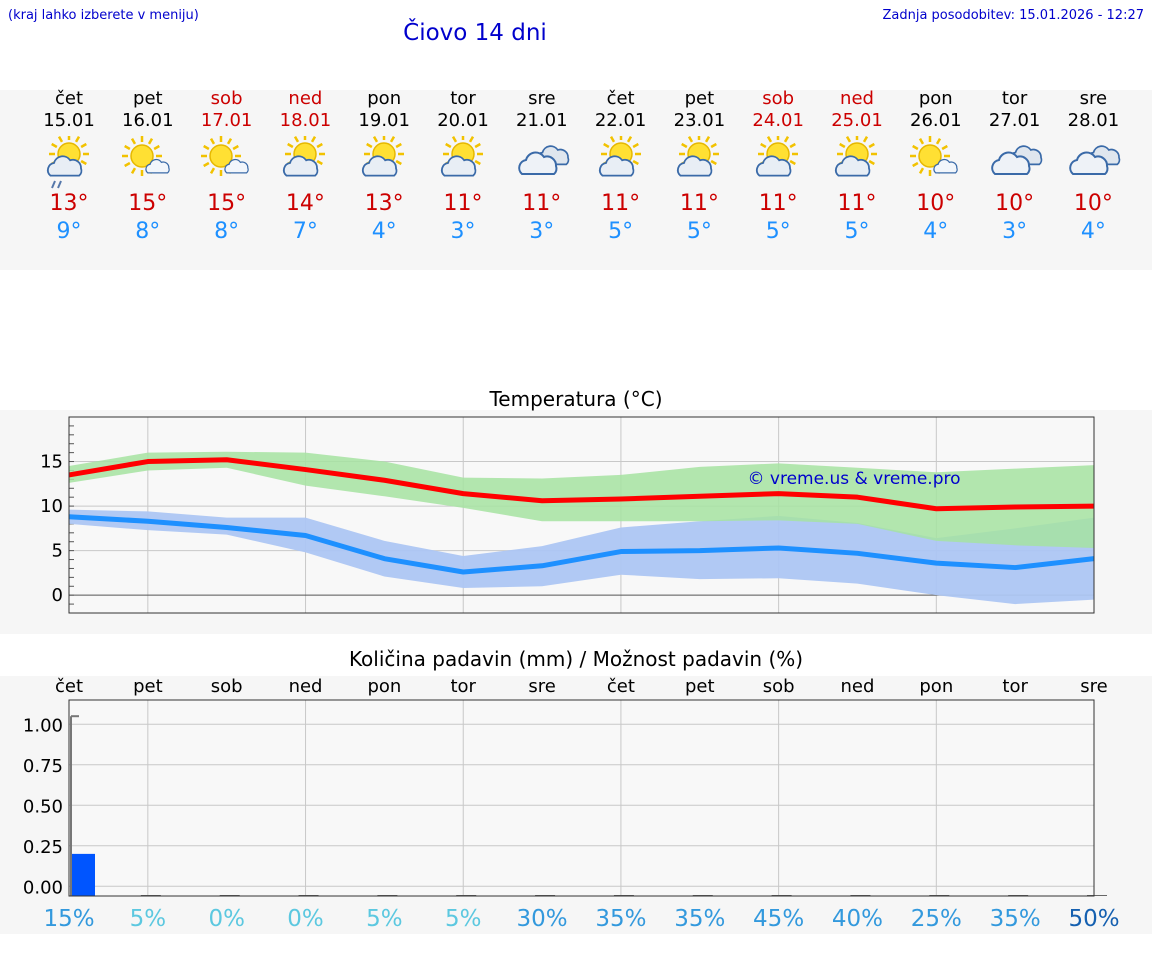 The image size is (1152, 975). What do you see at coordinates (43, 887) in the screenshot?
I see `y-tick-label: 0.00` at bounding box center [43, 887].